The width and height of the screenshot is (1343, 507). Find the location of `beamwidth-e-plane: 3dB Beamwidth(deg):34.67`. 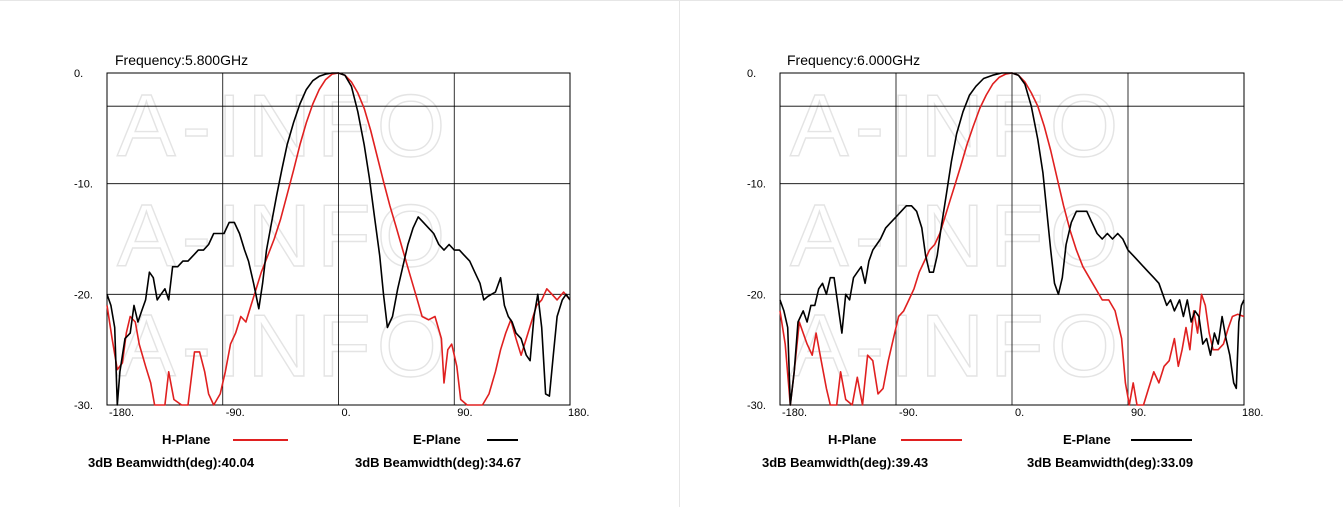

beamwidth-e-plane: 3dB Beamwidth(deg):34.67 is located at coordinates (438, 462).